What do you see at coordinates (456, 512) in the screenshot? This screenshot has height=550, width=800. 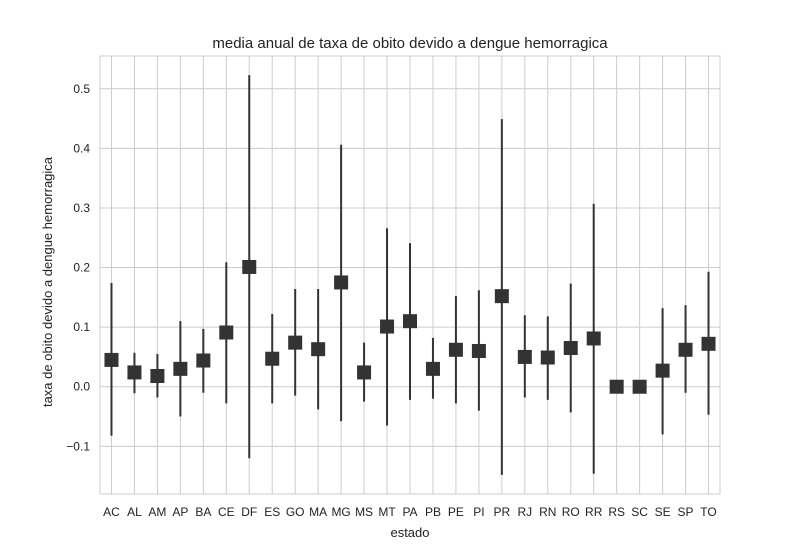 I see `x-tick-label: PE` at bounding box center [456, 512].